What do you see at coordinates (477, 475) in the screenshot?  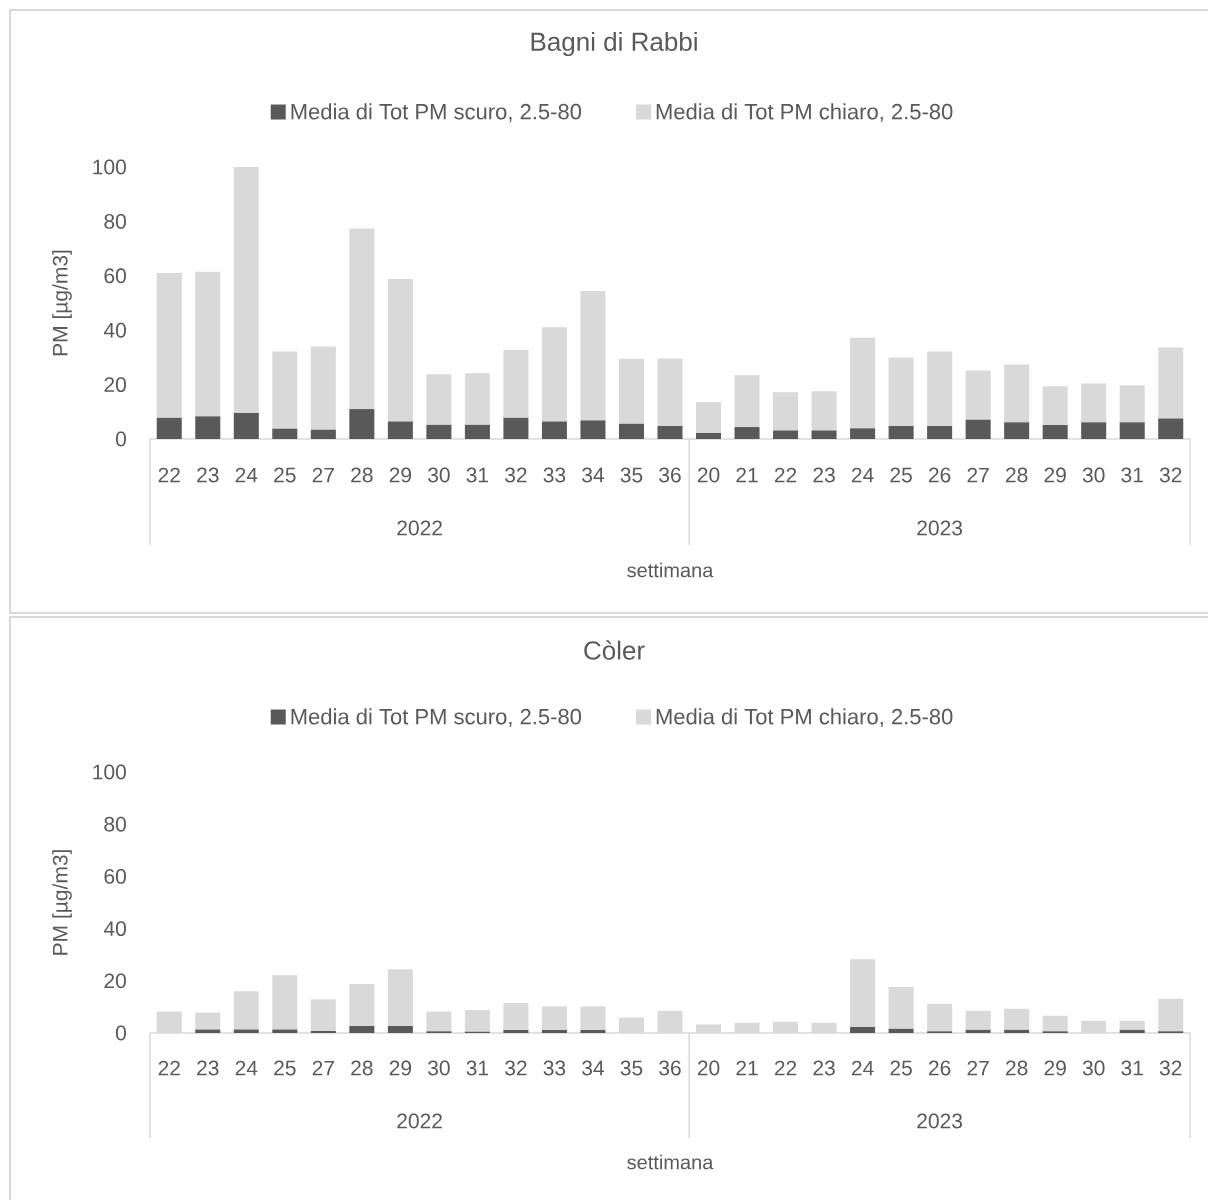 I see `x-tick-label: 31` at bounding box center [477, 475].